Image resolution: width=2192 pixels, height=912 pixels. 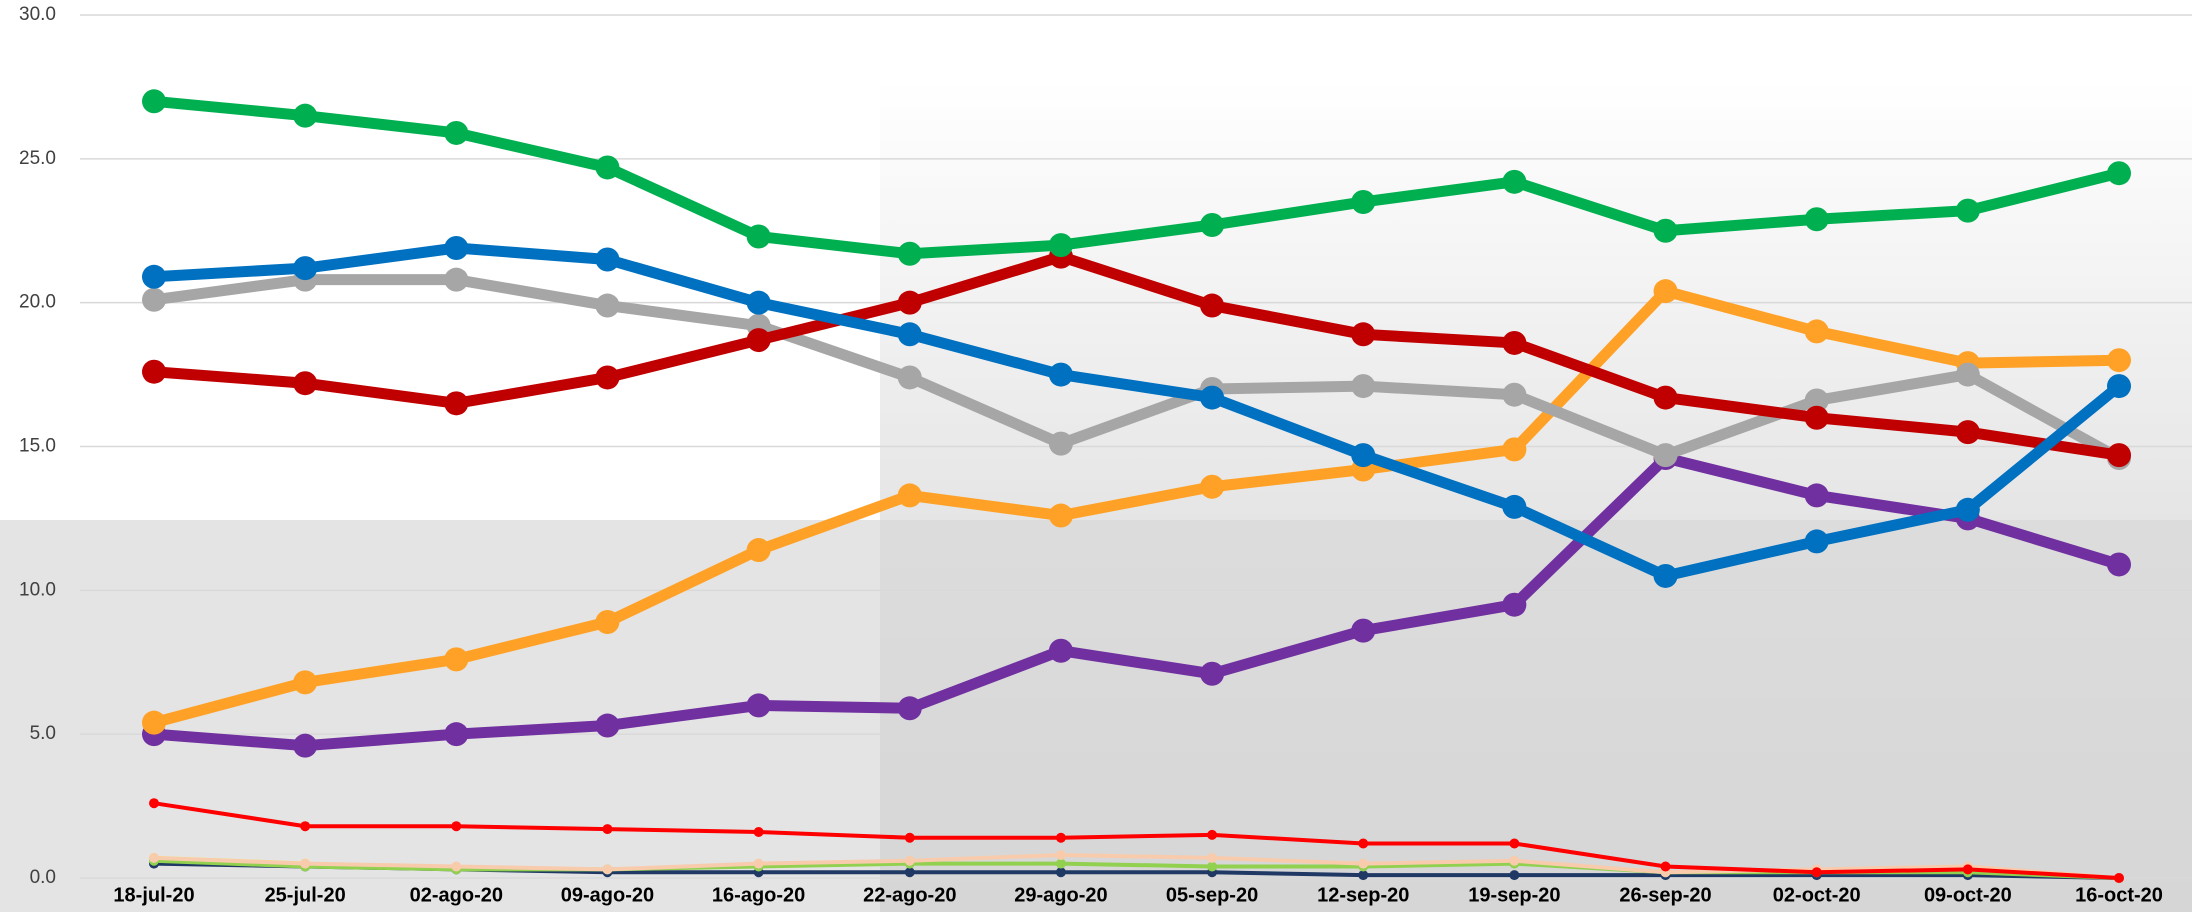 I want to click on x-tick-label: 09-ago-20, so click(x=607, y=895).